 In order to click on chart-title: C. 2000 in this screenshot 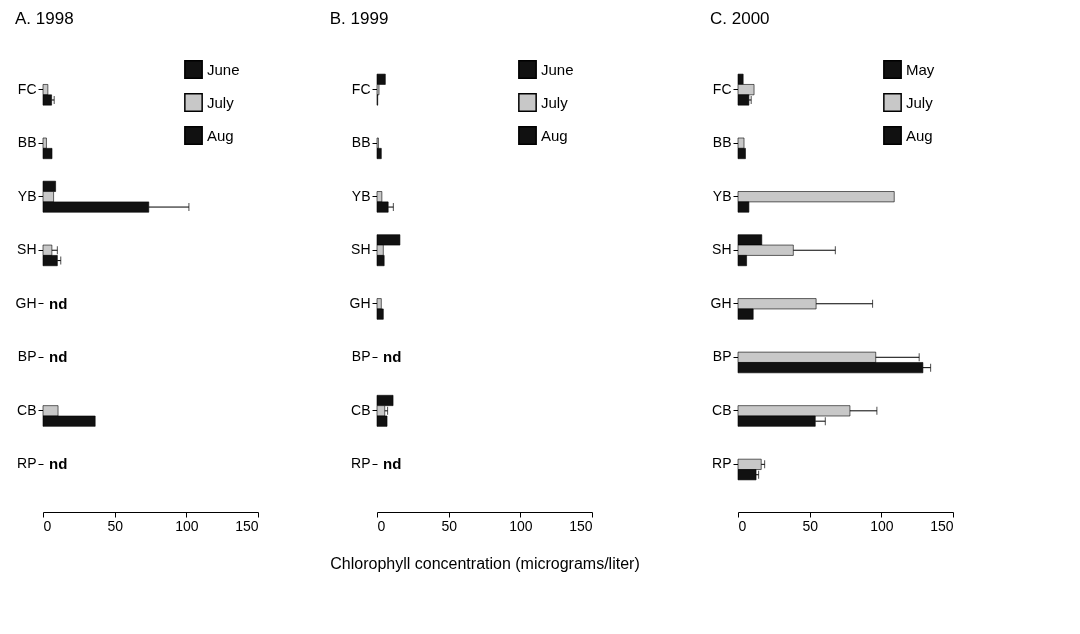, I will do `click(740, 18)`.